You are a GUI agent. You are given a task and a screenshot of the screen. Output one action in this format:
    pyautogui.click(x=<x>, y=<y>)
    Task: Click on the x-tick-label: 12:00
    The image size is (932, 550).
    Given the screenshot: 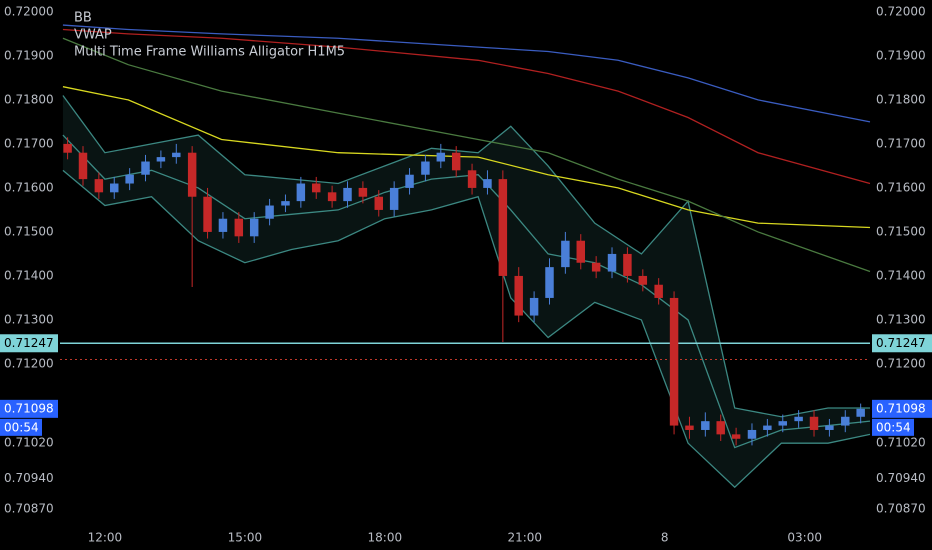 What is the action you would take?
    pyautogui.click(x=105, y=538)
    